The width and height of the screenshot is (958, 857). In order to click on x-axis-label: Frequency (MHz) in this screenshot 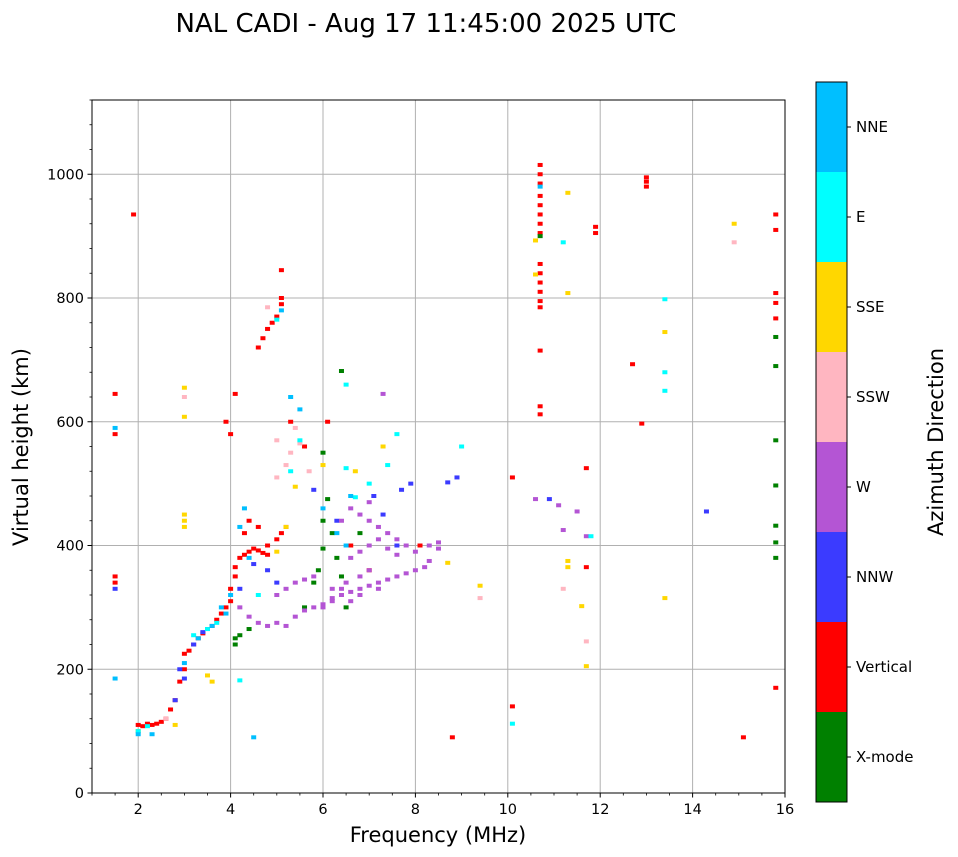, I will do `click(438, 835)`.